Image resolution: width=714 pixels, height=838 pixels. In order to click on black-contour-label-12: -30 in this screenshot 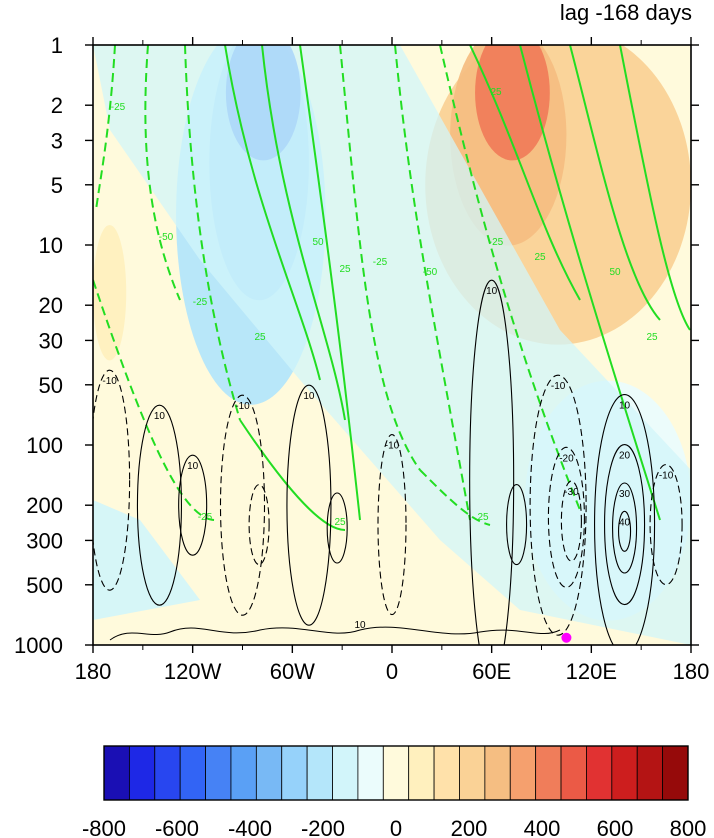, I will do `click(571, 492)`.